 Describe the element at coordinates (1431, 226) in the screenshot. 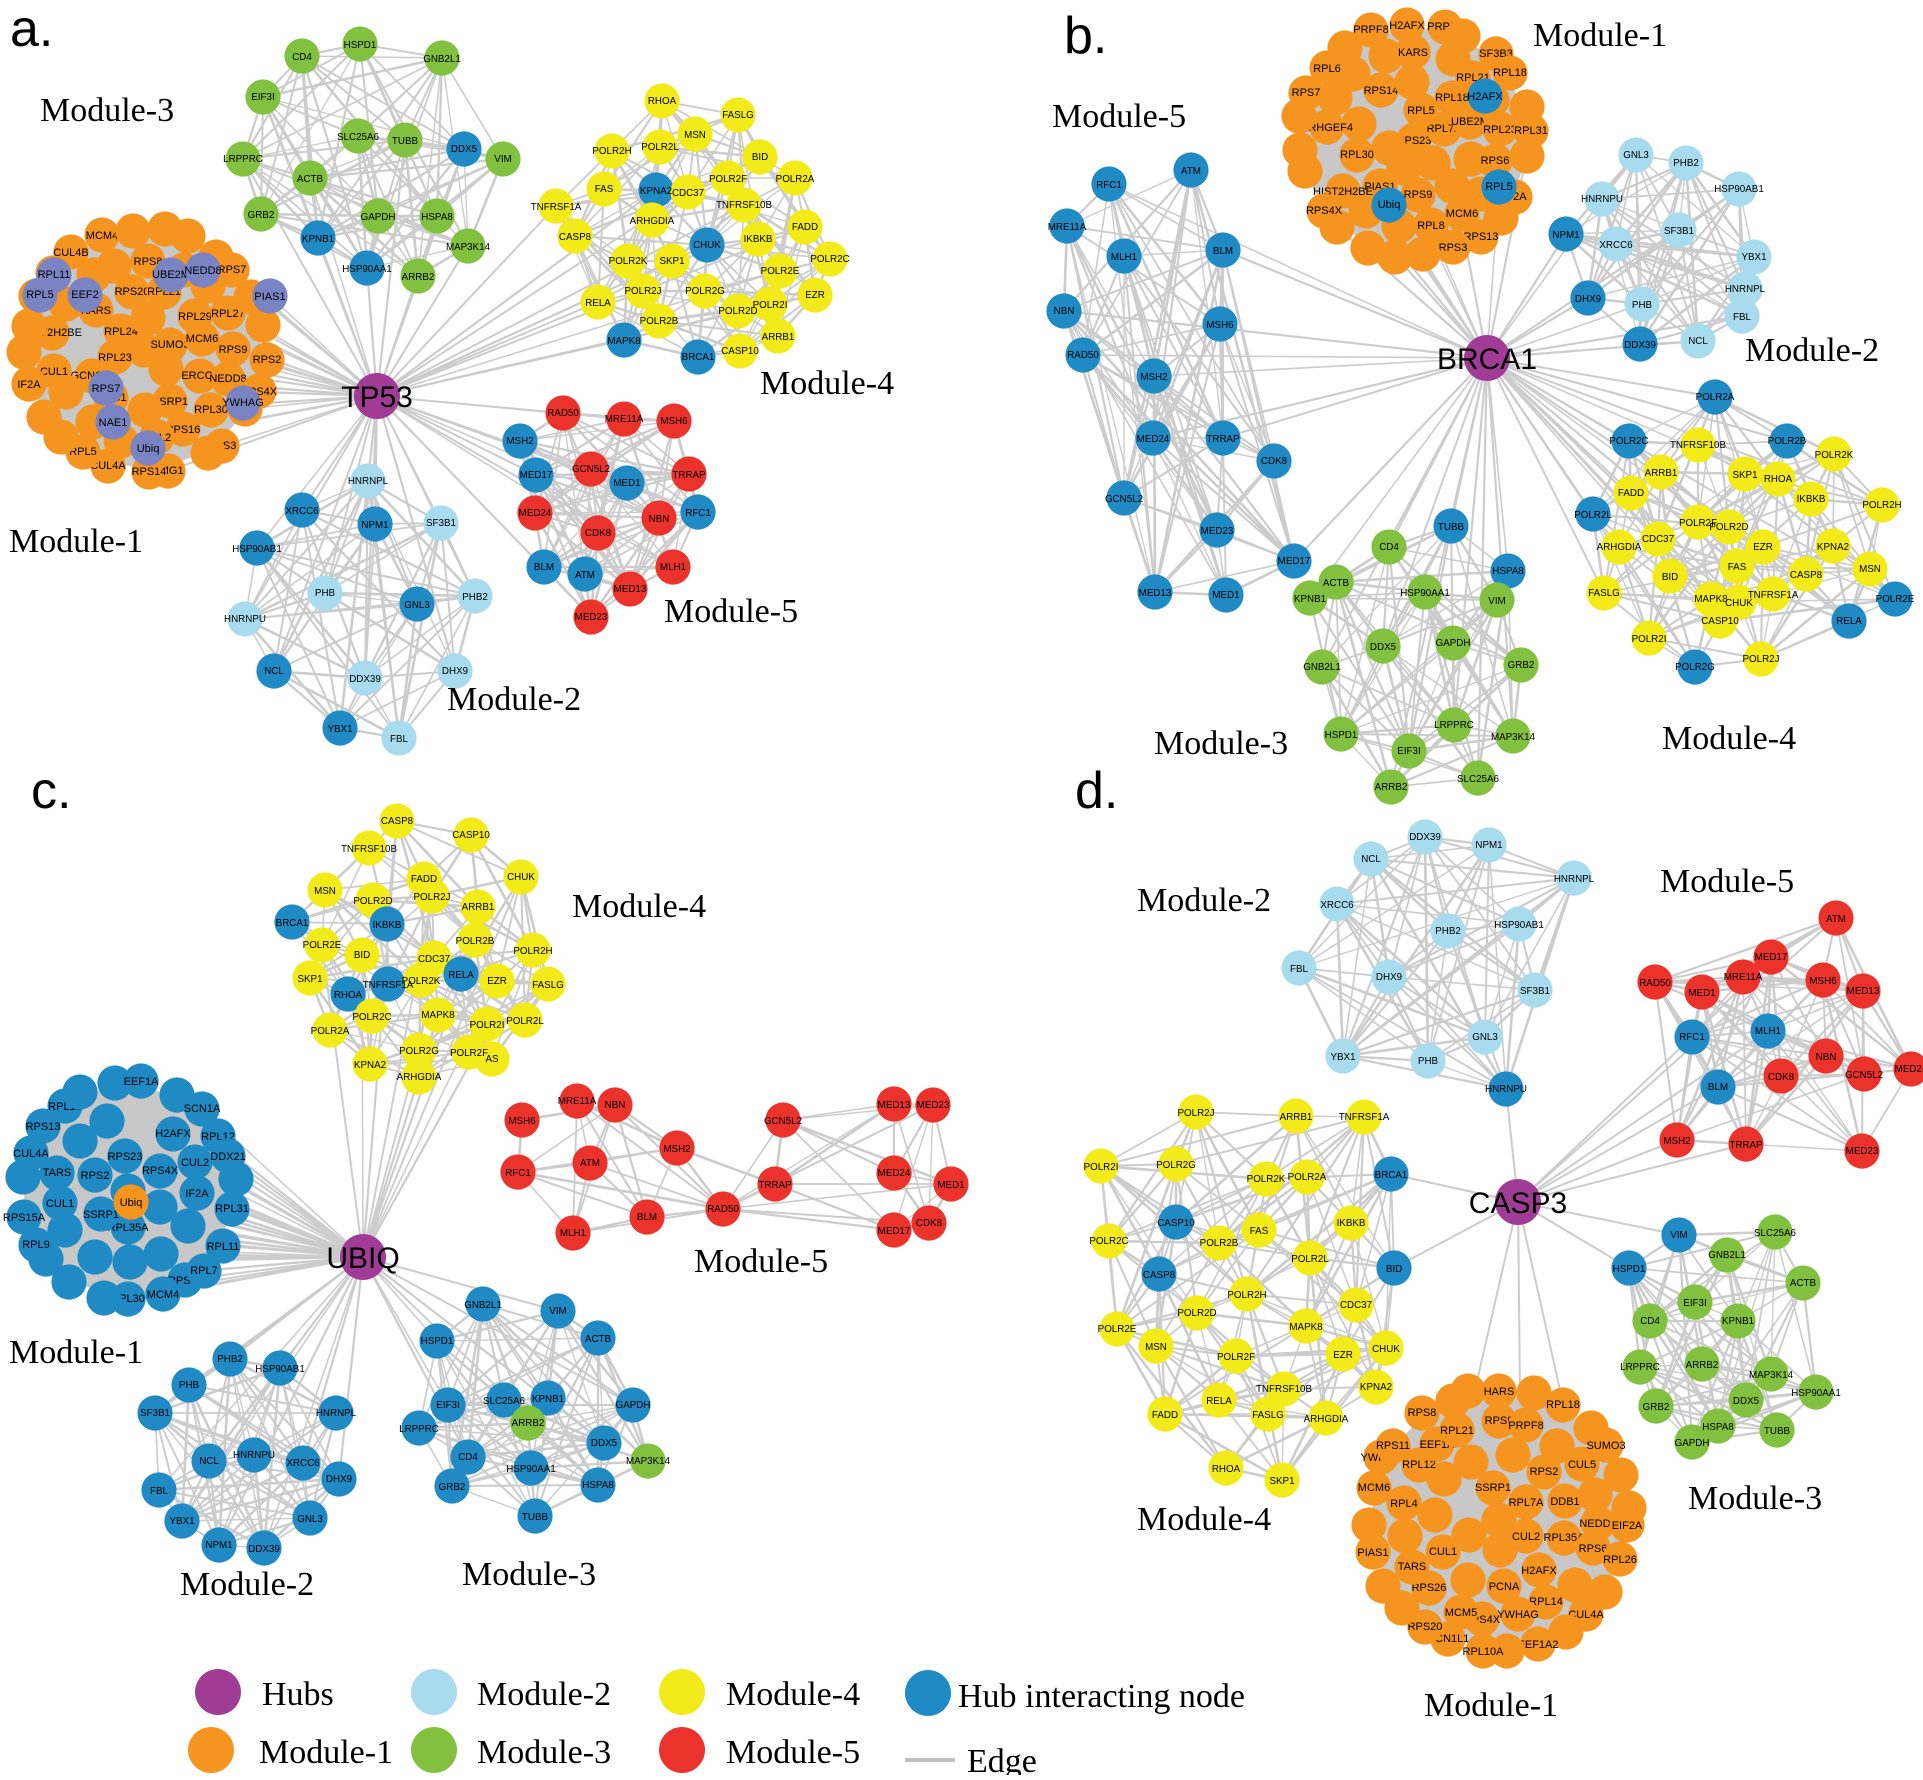

I see `svg-text: RPL8` at that location.